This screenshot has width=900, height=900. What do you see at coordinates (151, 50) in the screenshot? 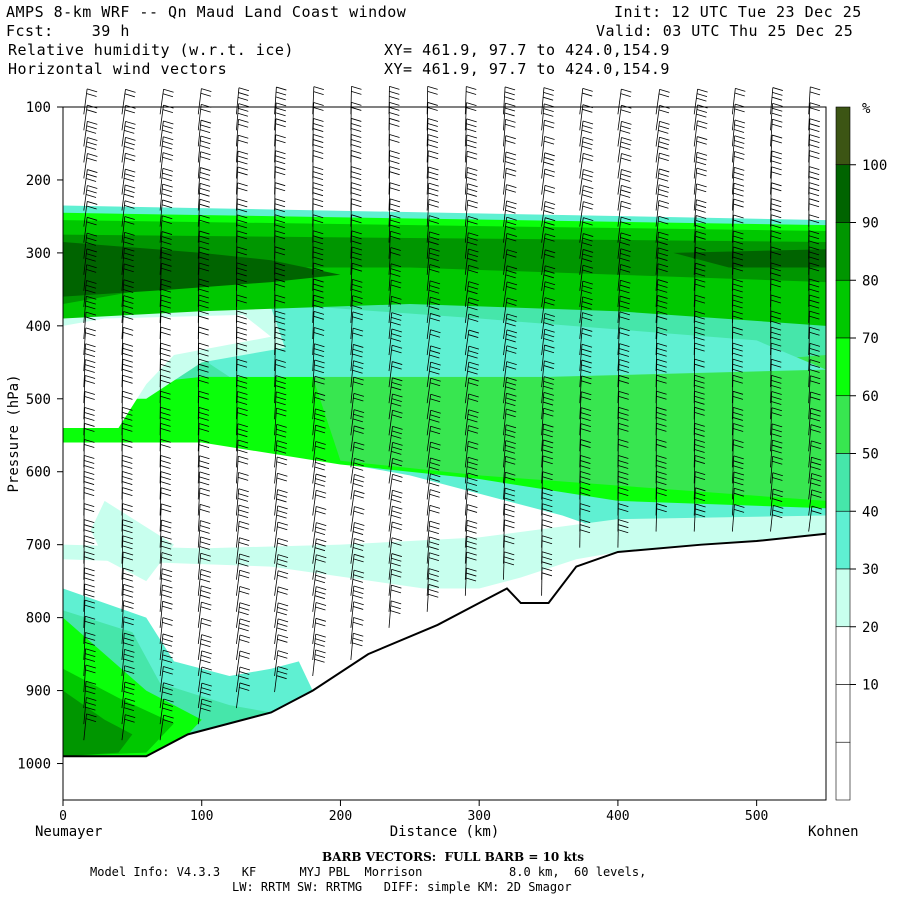
I see `field-name-rh: Relative humidity (w.r.t. ice)` at bounding box center [151, 50].